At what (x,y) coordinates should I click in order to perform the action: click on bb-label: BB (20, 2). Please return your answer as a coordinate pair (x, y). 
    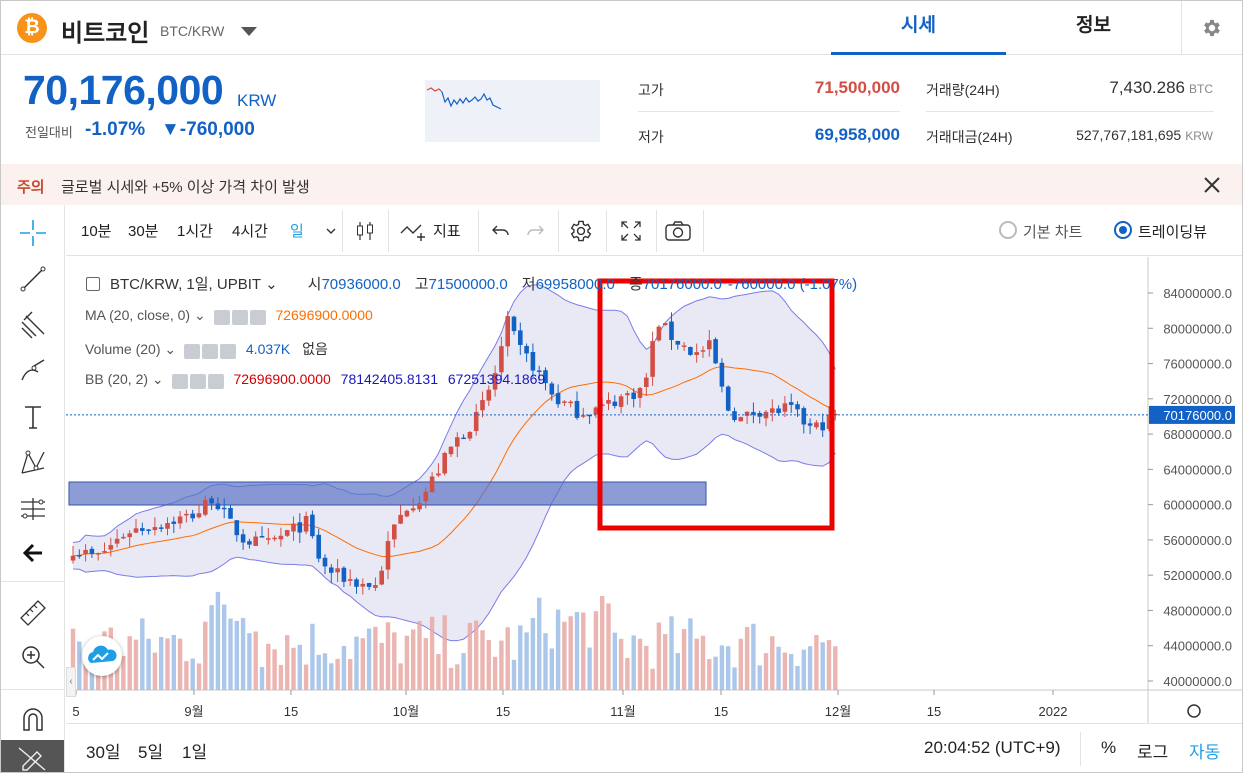
    Looking at the image, I should click on (117, 379).